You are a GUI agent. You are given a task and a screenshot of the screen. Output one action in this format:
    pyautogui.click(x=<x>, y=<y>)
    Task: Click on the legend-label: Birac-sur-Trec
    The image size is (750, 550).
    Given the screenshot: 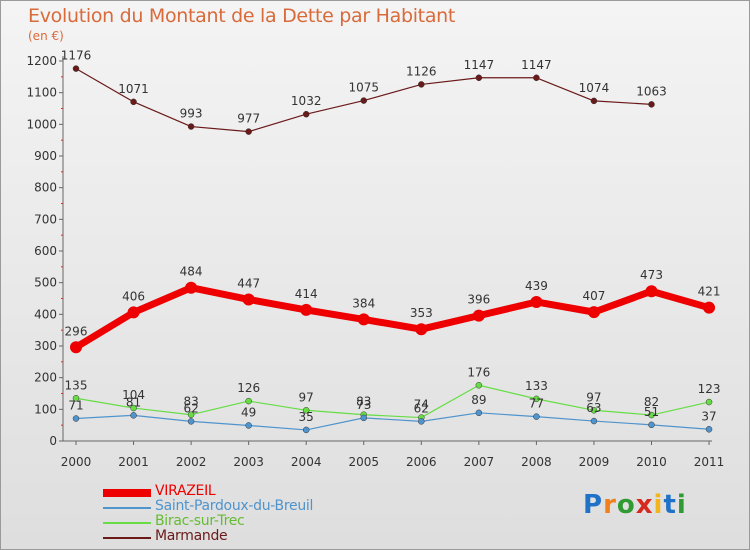 What is the action you would take?
    pyautogui.click(x=200, y=521)
    